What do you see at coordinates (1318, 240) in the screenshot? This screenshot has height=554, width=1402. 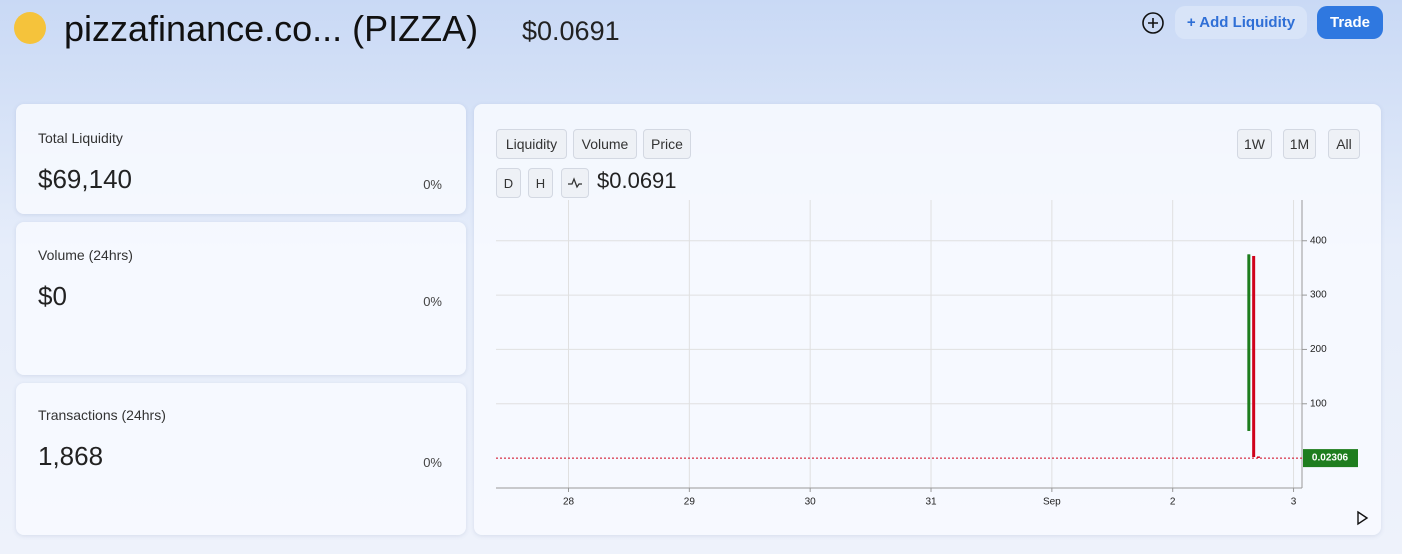 I see `y-tick-label: 400` at bounding box center [1318, 240].